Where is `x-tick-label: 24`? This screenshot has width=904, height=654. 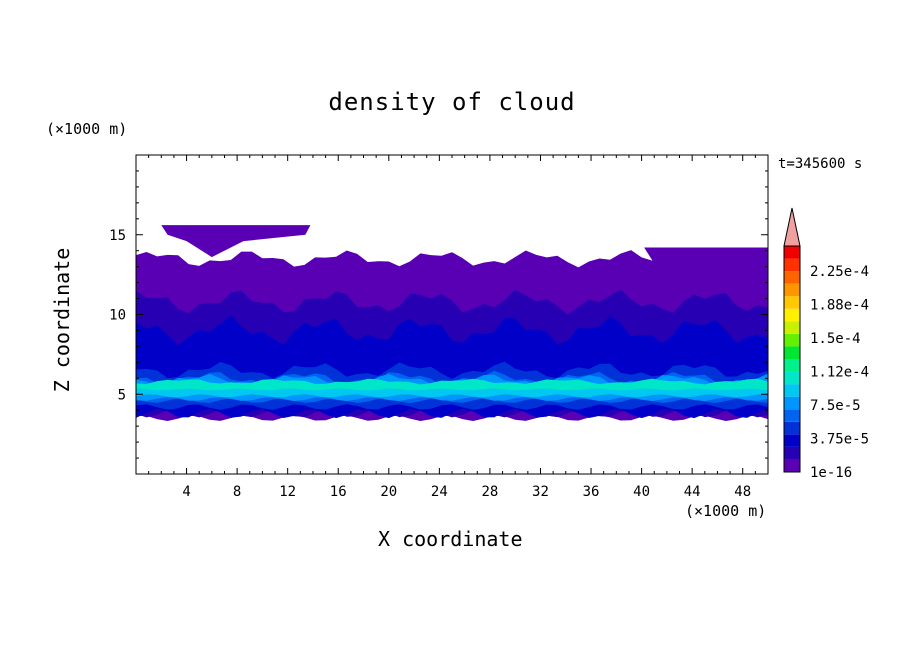 x-tick-label: 24 is located at coordinates (439, 492).